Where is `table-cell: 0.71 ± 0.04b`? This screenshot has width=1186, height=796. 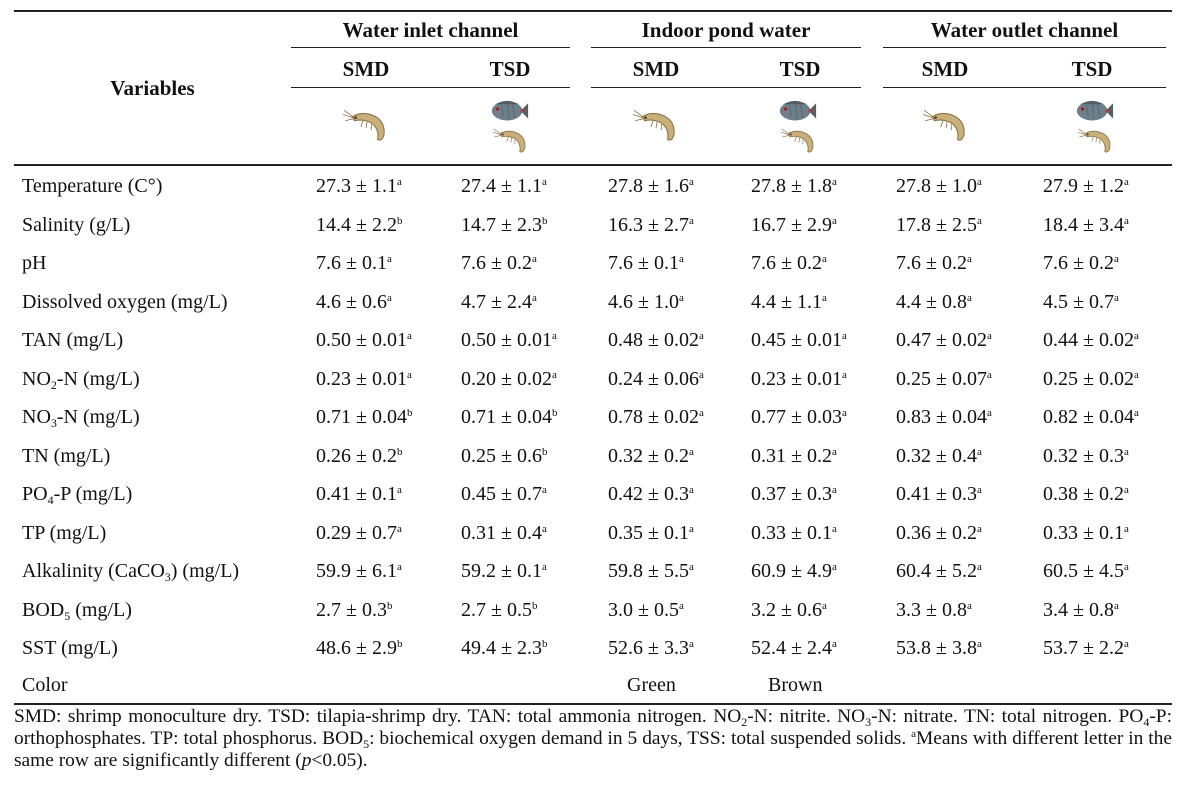 table-cell: 0.71 ± 0.04b is located at coordinates (364, 417).